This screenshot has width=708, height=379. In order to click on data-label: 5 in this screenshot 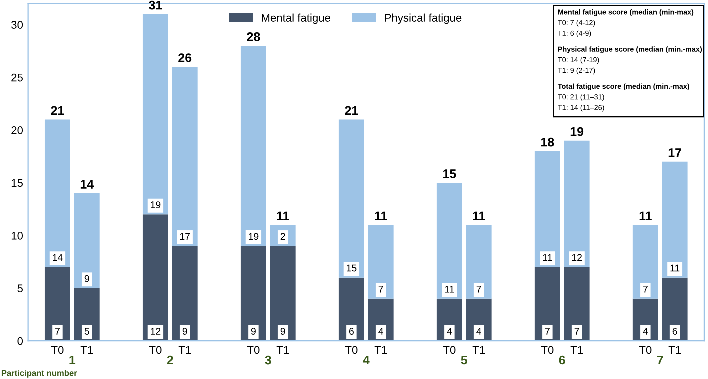, I will do `click(87, 331)`.